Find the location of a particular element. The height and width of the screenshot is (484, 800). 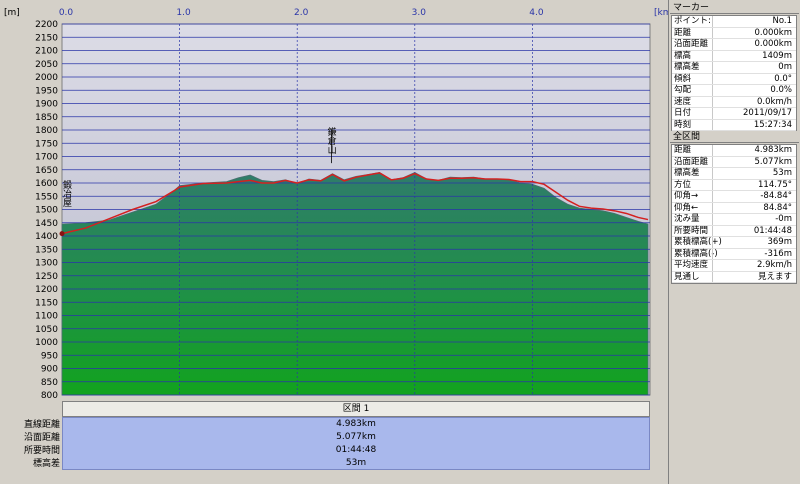

y-tick-label: 1400 is located at coordinates (46, 237).